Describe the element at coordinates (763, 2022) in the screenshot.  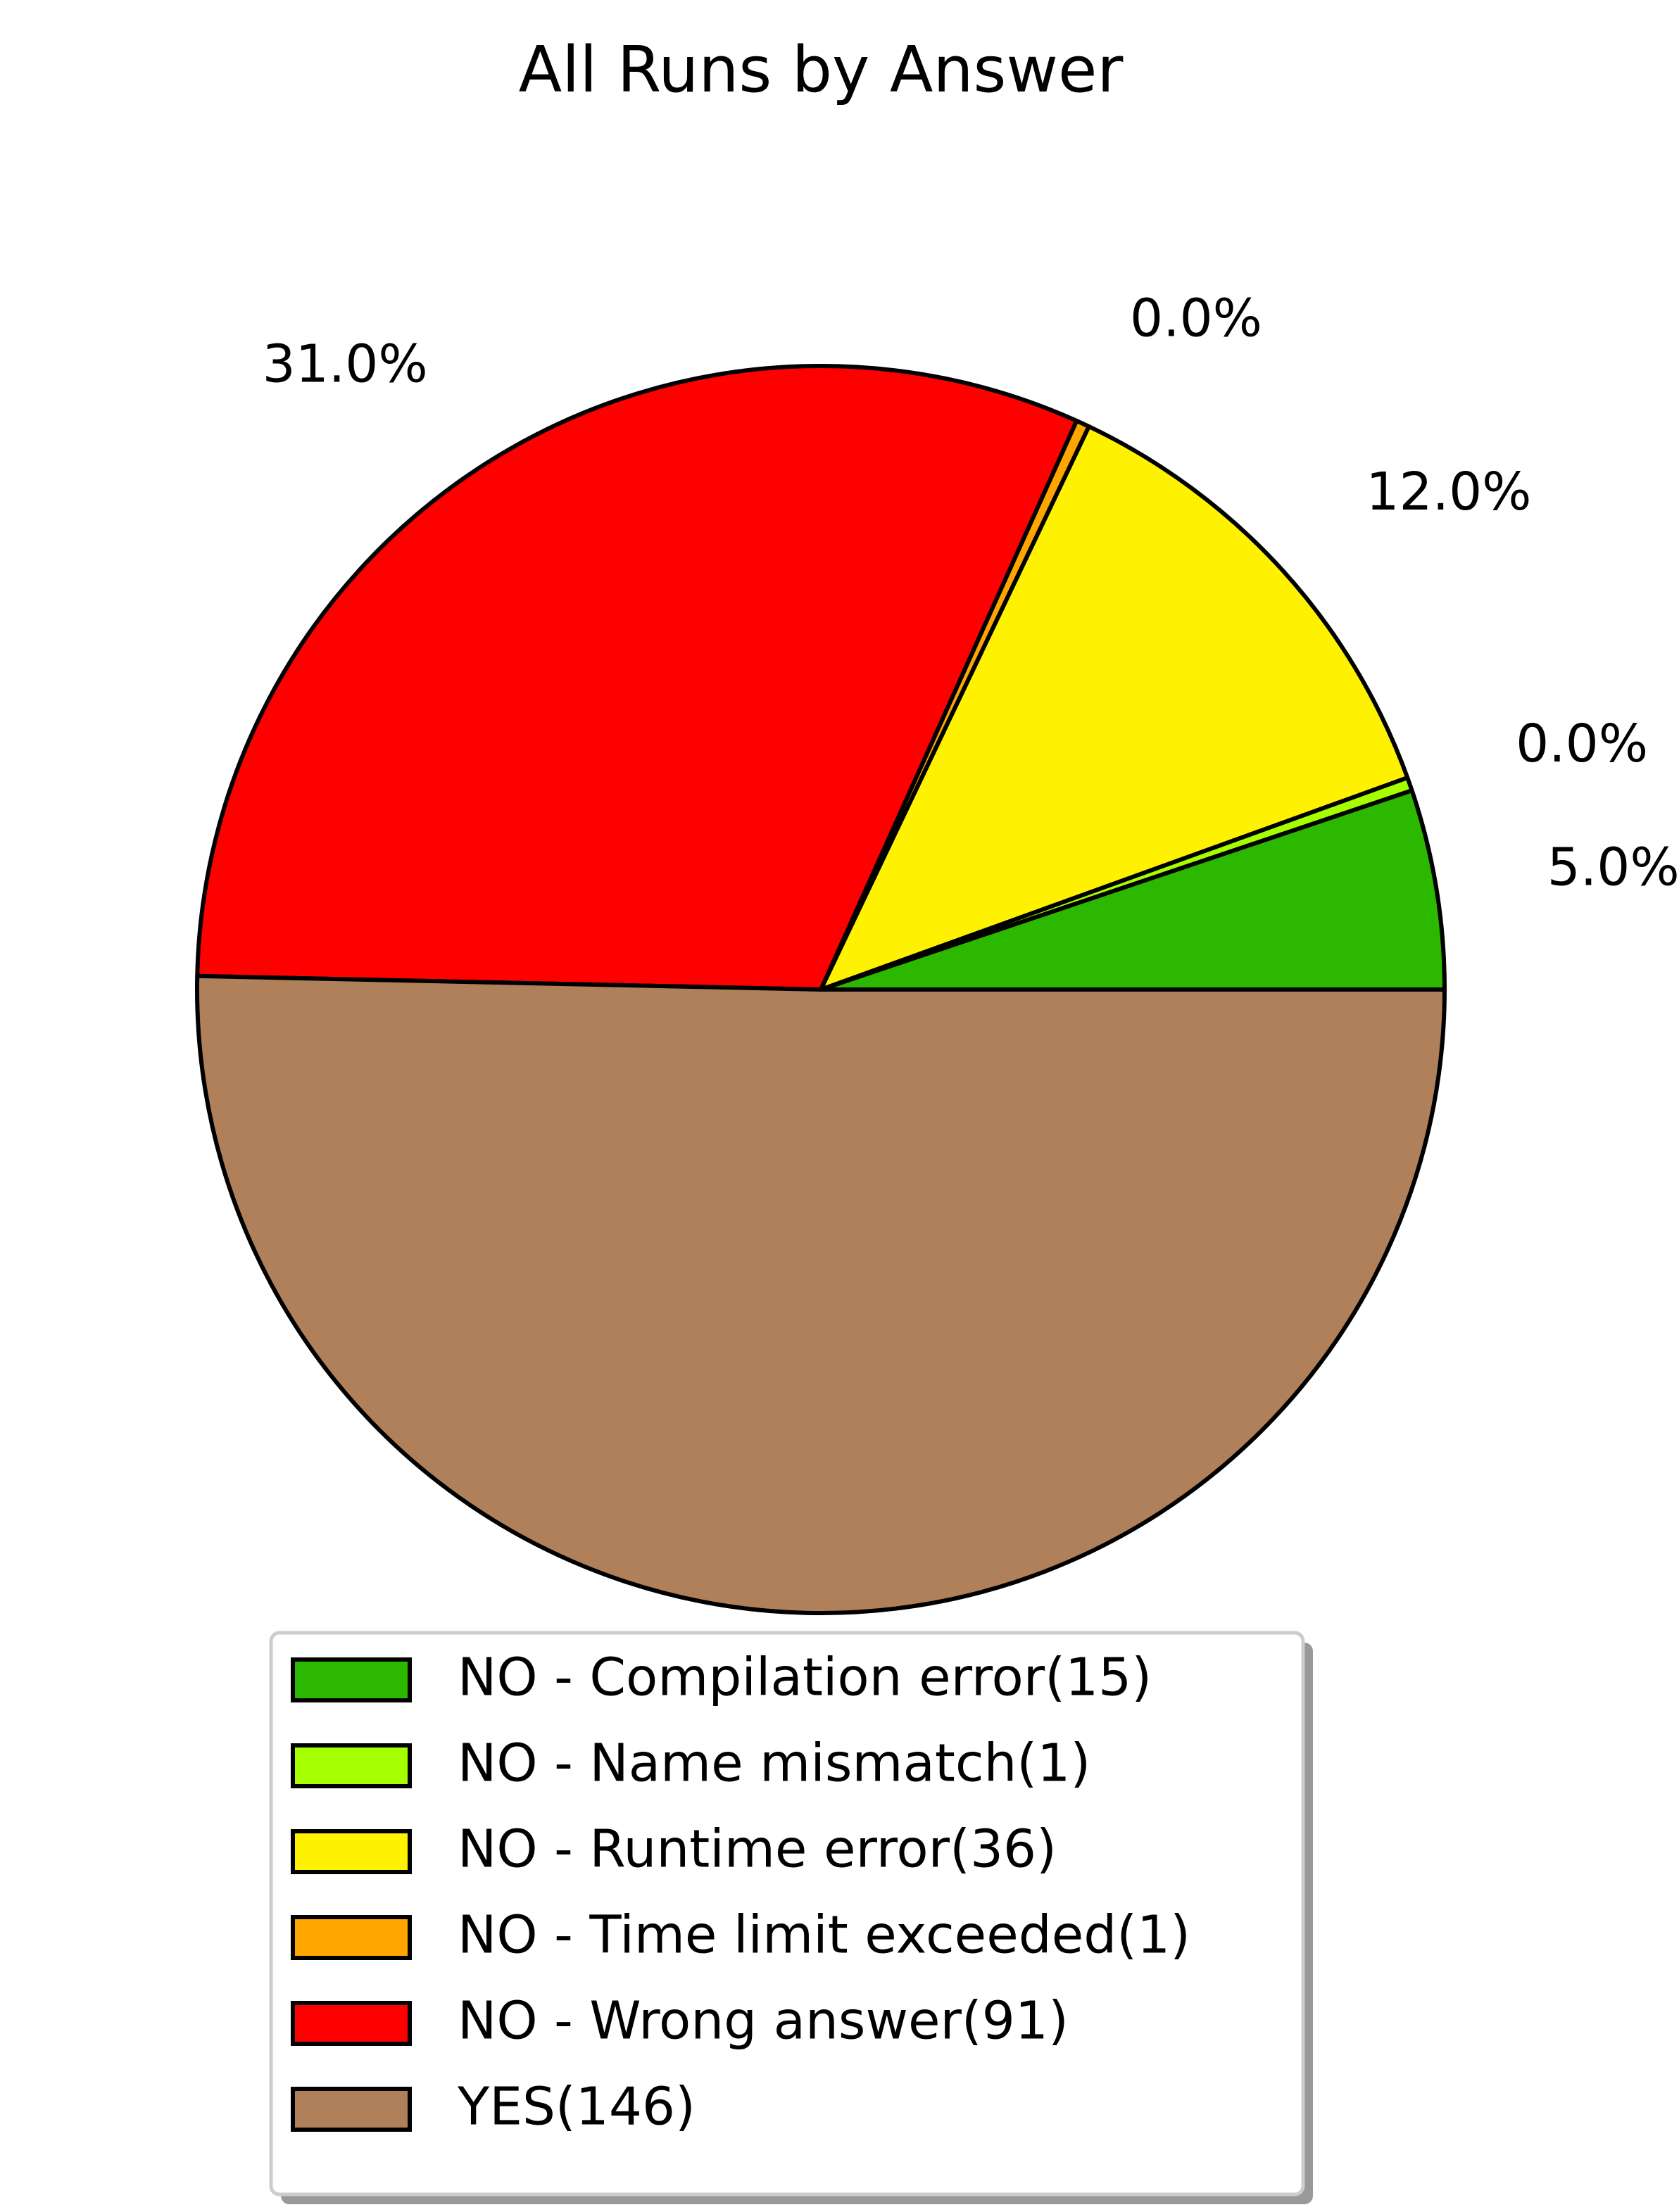
I see `legend-label-no-wrong-answer-91: NO - Wrong answer(91)` at that location.